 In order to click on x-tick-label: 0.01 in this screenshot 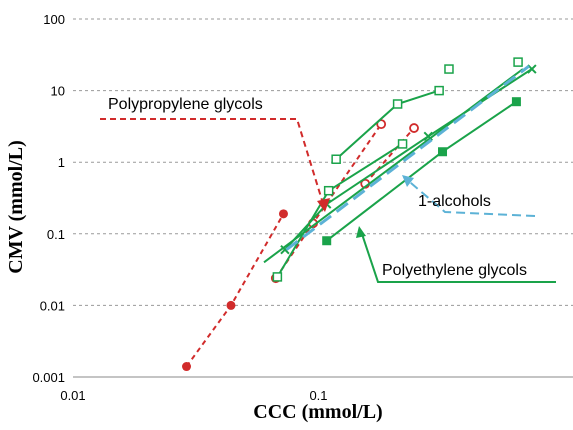, I will do `click(72, 395)`.